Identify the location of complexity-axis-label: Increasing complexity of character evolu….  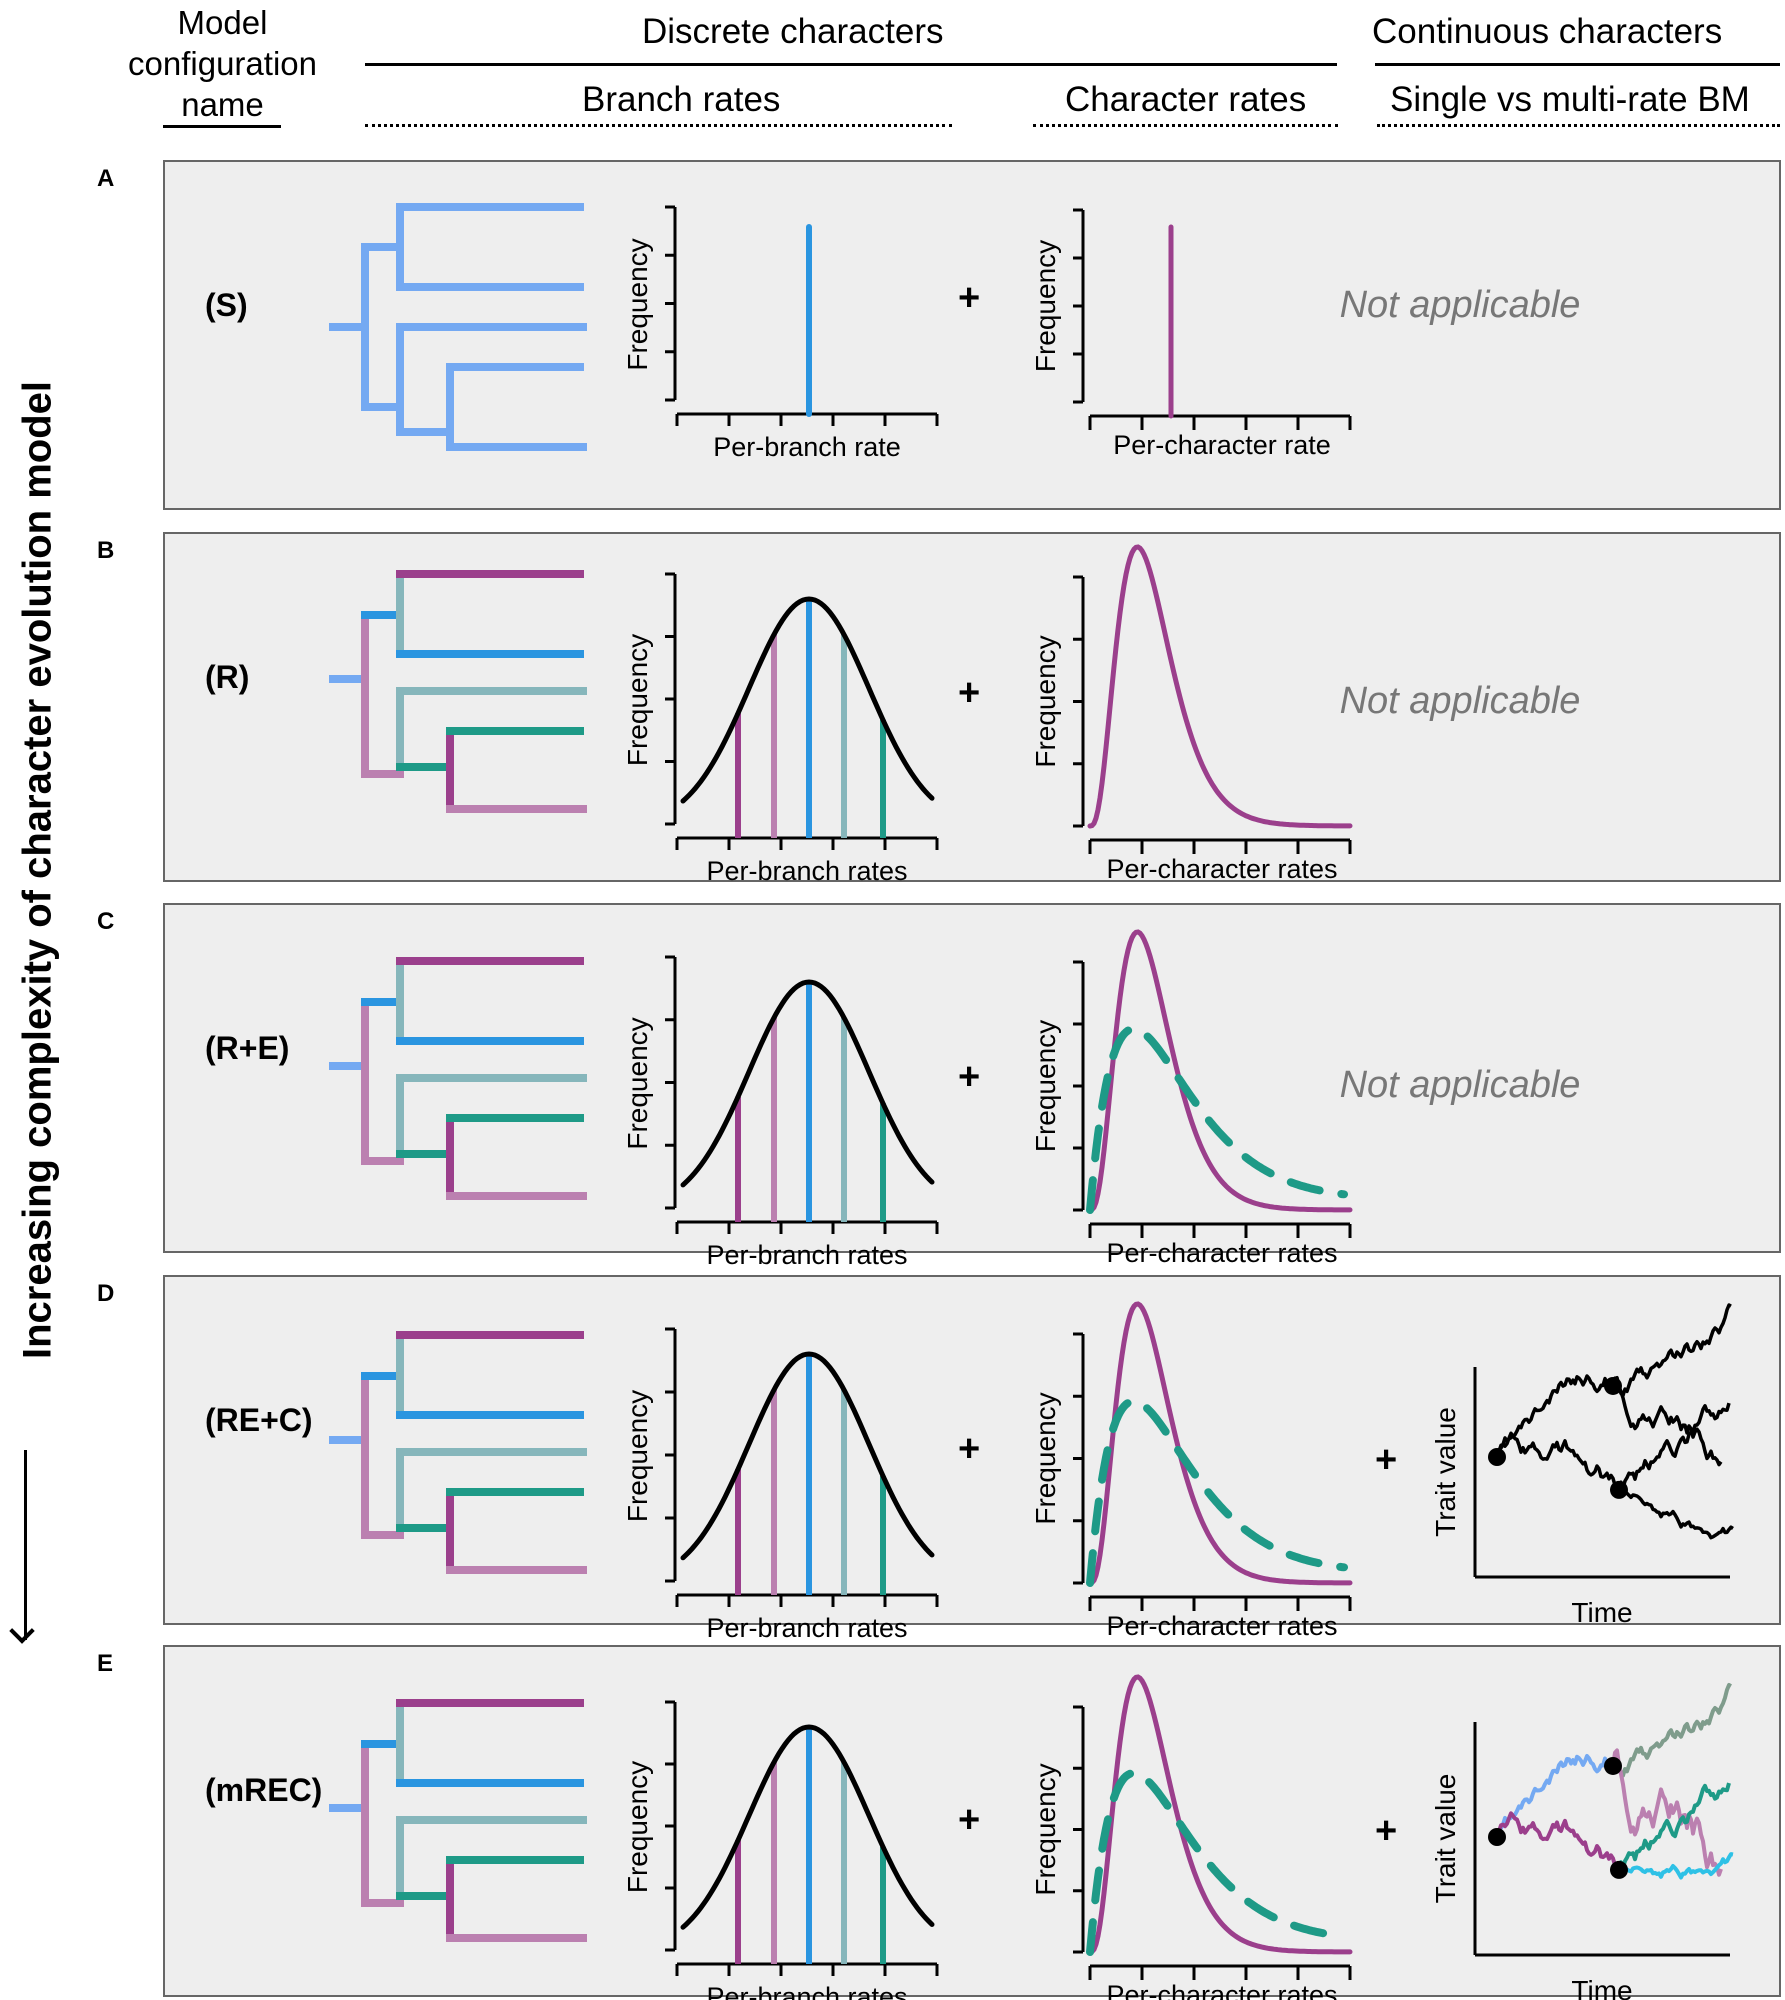
(37, 870).